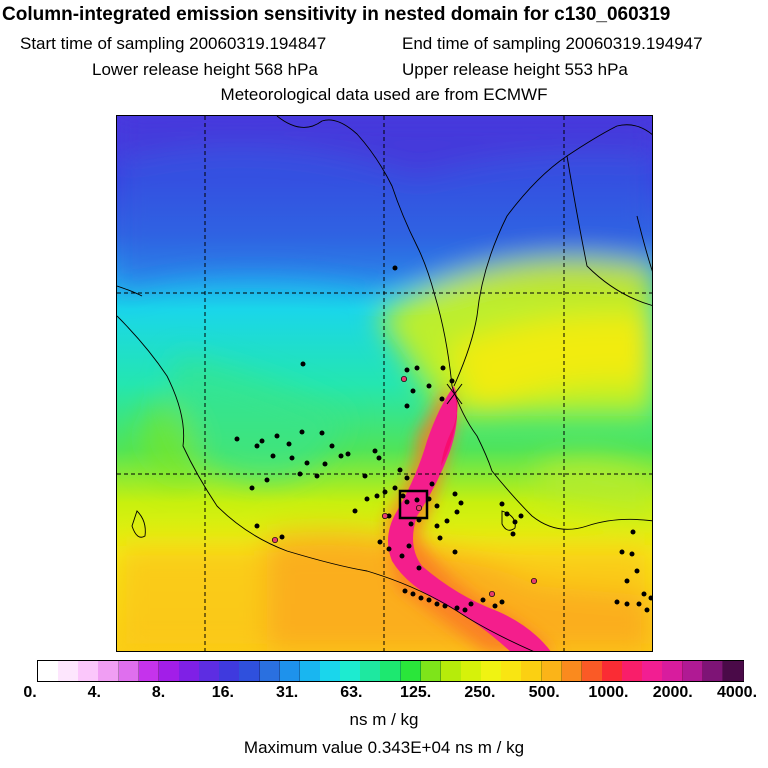 The image size is (768, 768). Describe the element at coordinates (608, 692) in the screenshot. I see `colorbar-tick-label: 1000.` at that location.